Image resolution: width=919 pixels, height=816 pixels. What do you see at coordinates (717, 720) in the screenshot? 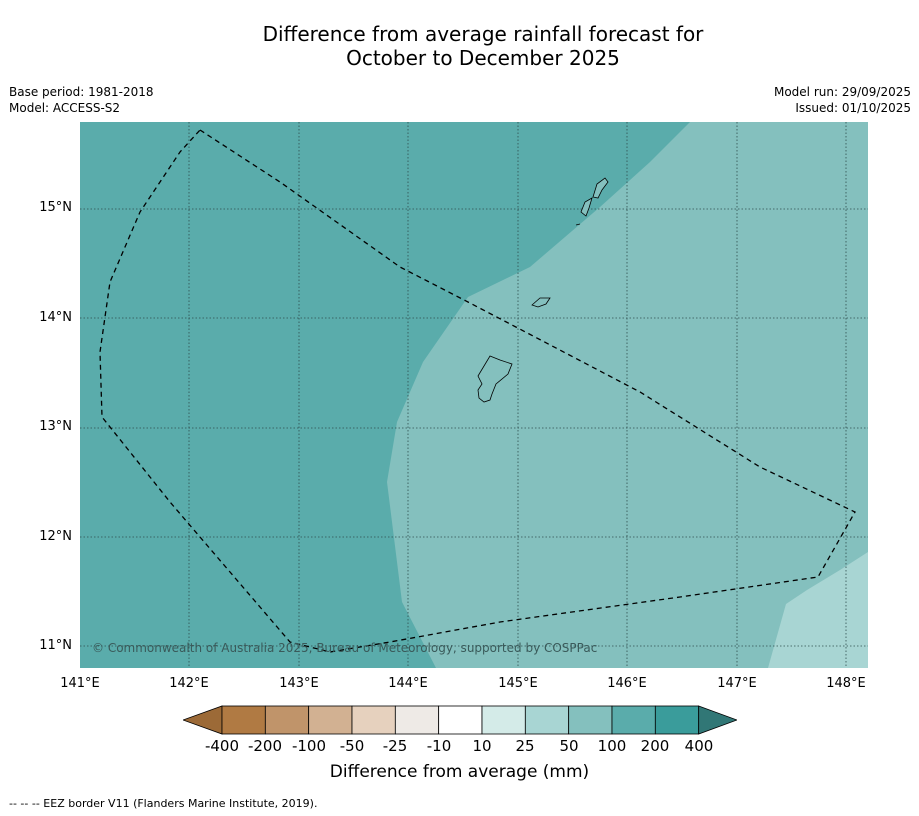
I see `colorbar-extend-high` at bounding box center [717, 720].